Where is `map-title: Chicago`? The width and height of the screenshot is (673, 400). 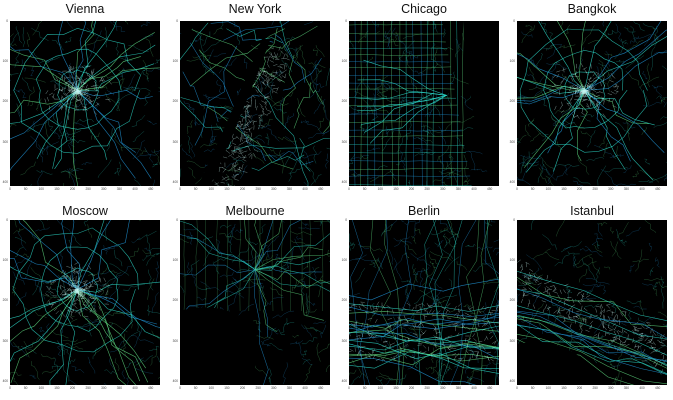
map-title: Chicago is located at coordinates (424, 9).